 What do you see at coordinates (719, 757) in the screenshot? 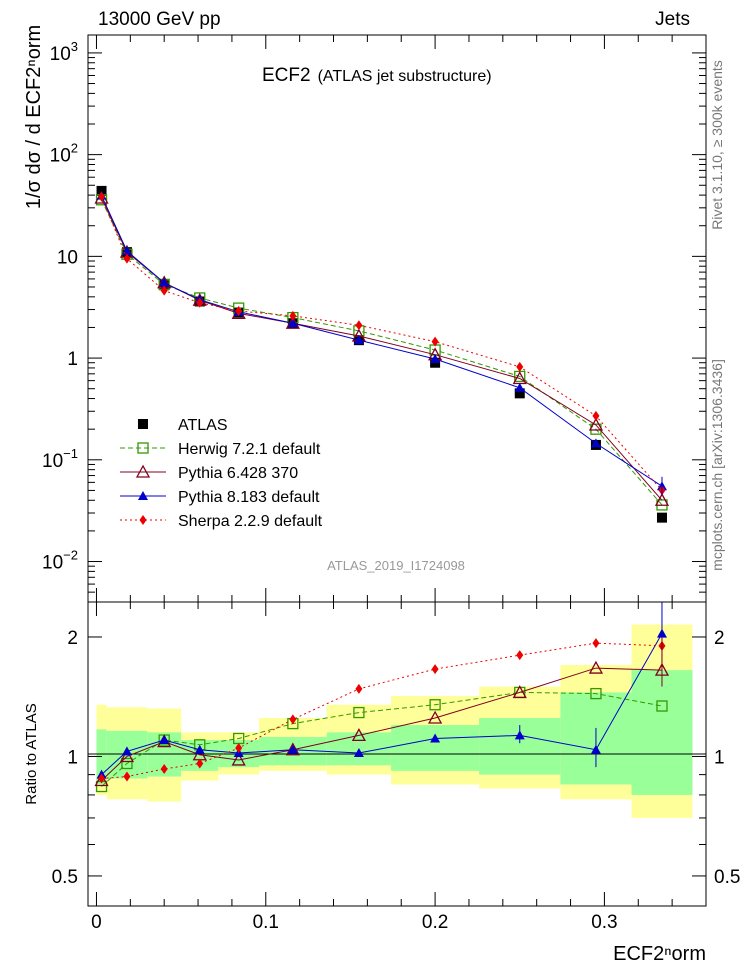
I see `ratio-y-tick-label-right: 1` at bounding box center [719, 757].